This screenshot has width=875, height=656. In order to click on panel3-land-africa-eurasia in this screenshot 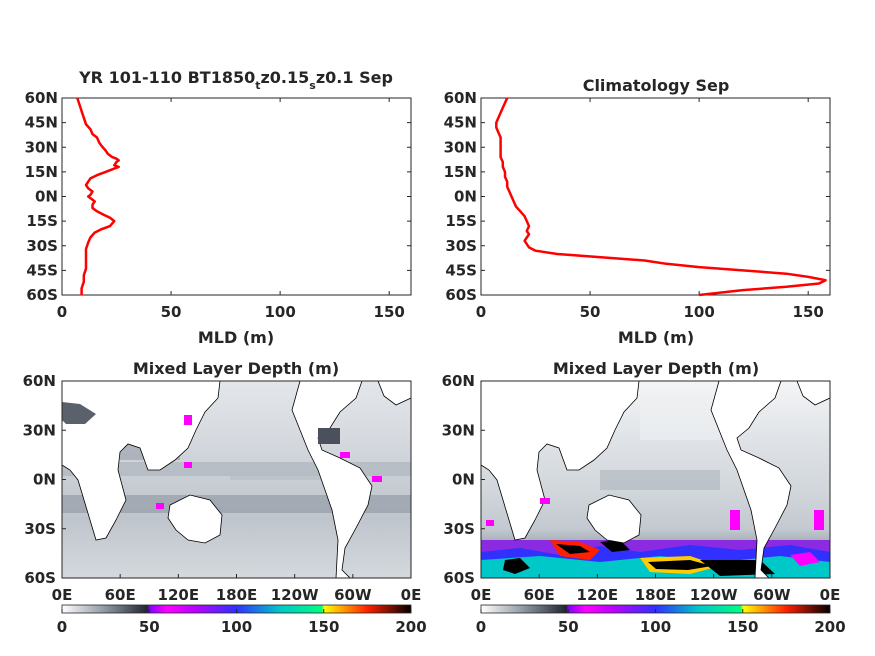, I will do `click(141, 461)`.